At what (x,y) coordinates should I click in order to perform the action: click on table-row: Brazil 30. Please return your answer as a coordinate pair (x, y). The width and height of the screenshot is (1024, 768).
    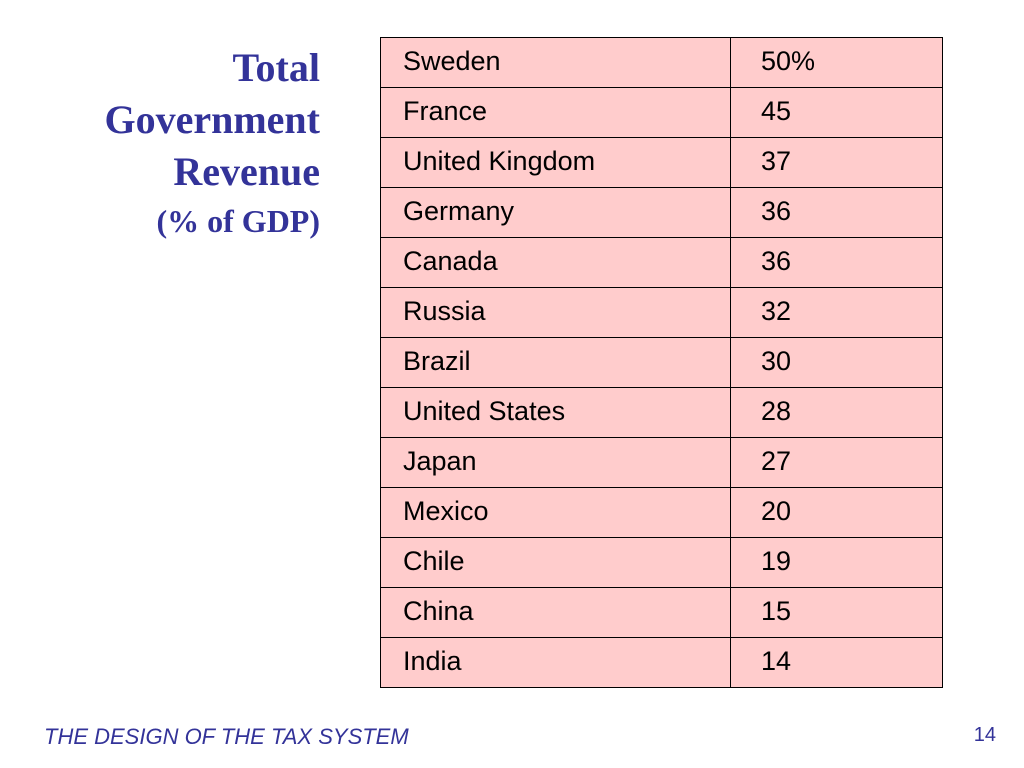
    Looking at the image, I should click on (661, 362).